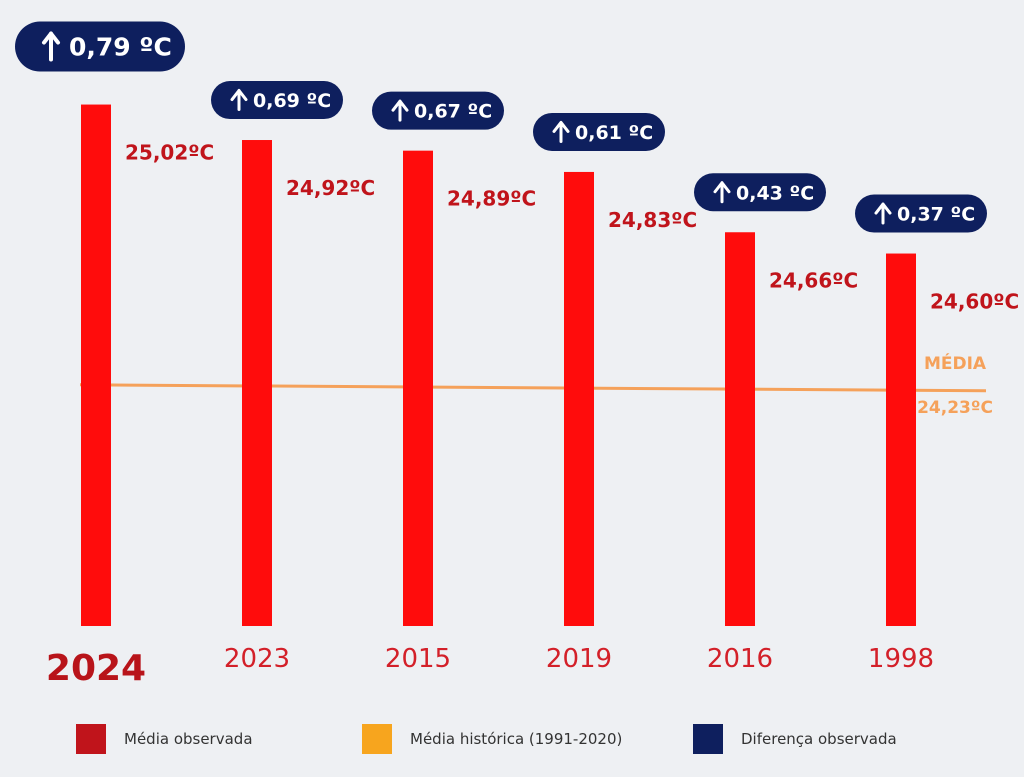 Image resolution: width=1024 pixels, height=777 pixels. I want to click on value-label-2015: 24,89ºC, so click(491, 199).